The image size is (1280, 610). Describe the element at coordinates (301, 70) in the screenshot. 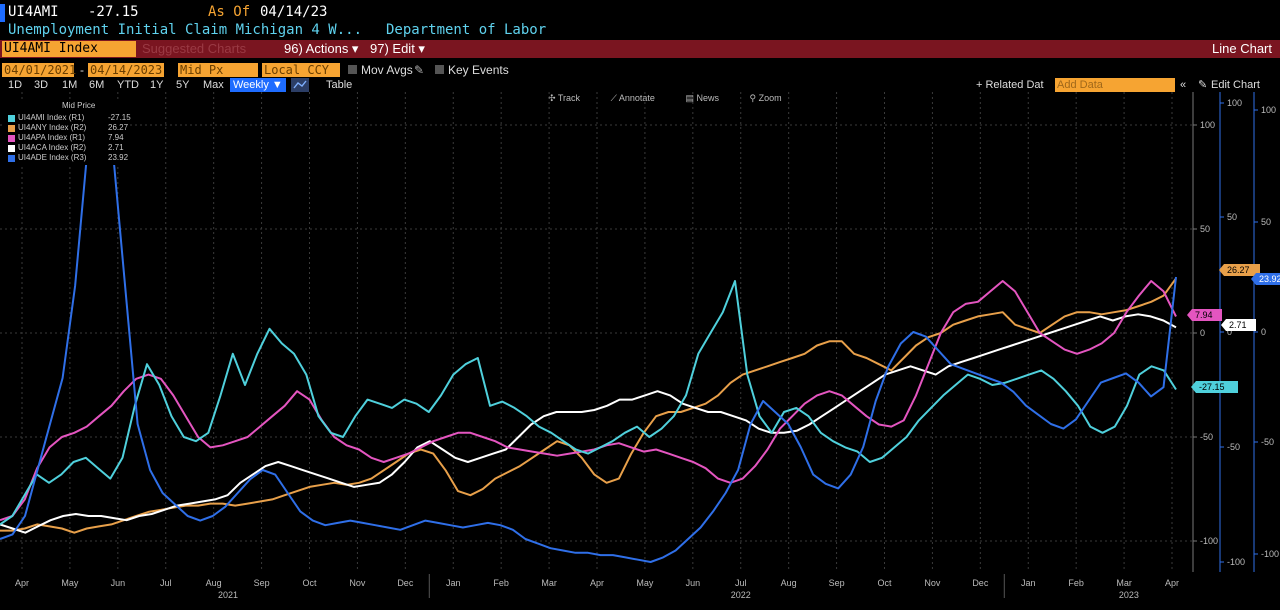

I see `currency-select: Local CCY` at that location.